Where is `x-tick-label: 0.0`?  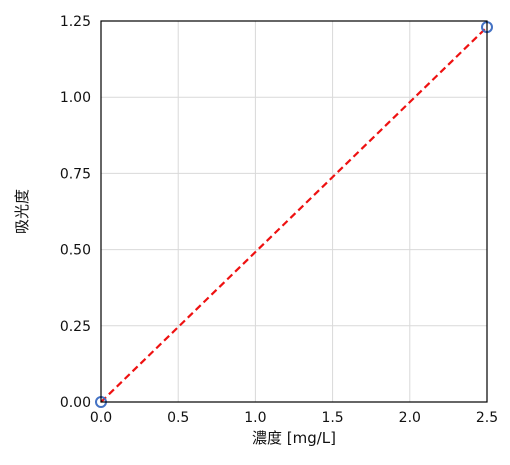 x-tick-label: 0.0 is located at coordinates (101, 418).